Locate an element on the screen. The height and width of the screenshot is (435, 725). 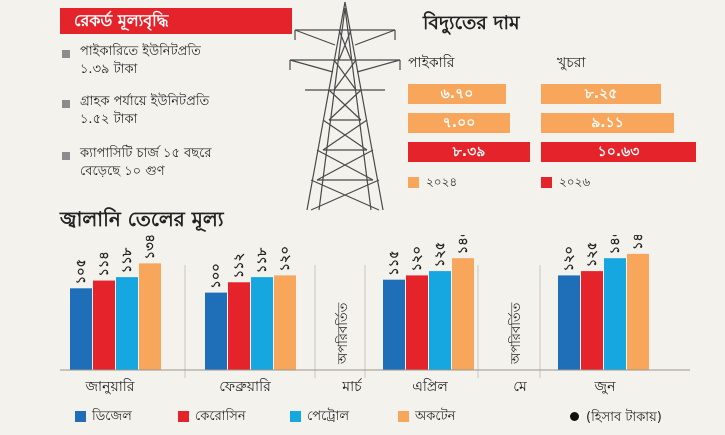
legend-label-octane: অকটেন is located at coordinates (435, 416).